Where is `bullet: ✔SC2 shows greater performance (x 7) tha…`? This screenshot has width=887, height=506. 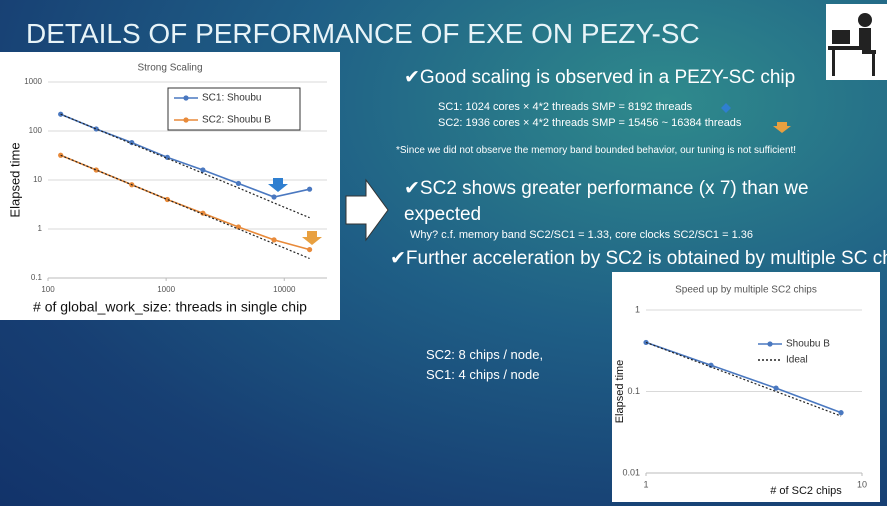
bullet: ✔SC2 shows greater performance (x 7) tha… is located at coordinates (606, 201).